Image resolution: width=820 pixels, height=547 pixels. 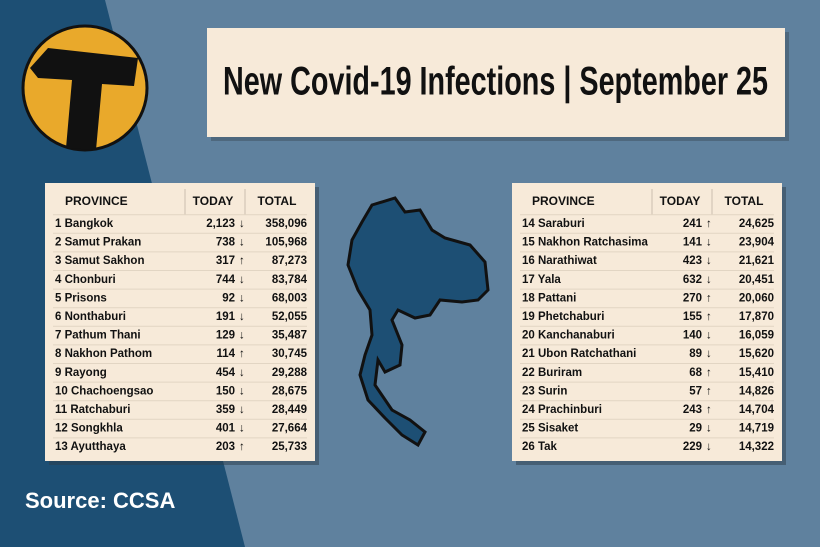 I want to click on today: 191, so click(x=226, y=317).